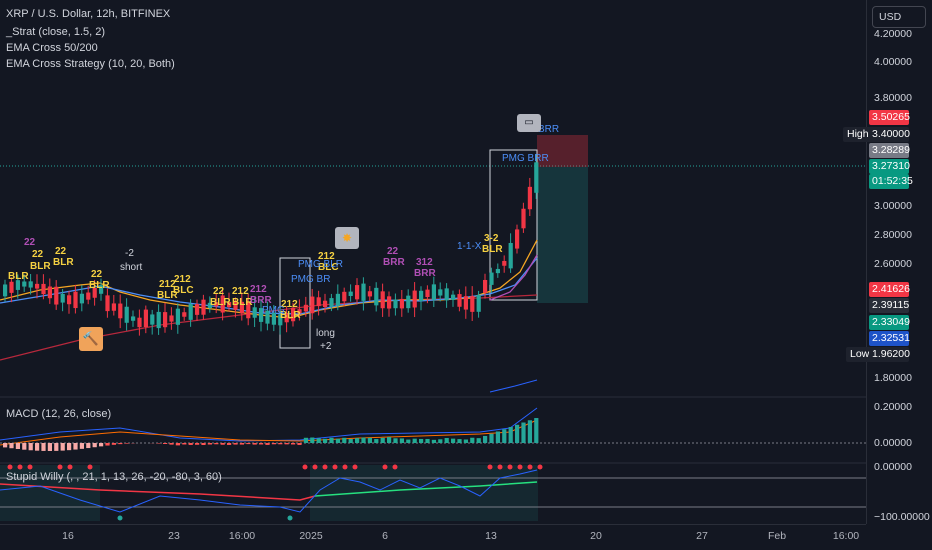 This screenshot has height=550, width=932. Describe the element at coordinates (347, 238) in the screenshot. I see `star-burst-icon: ✸` at that location.